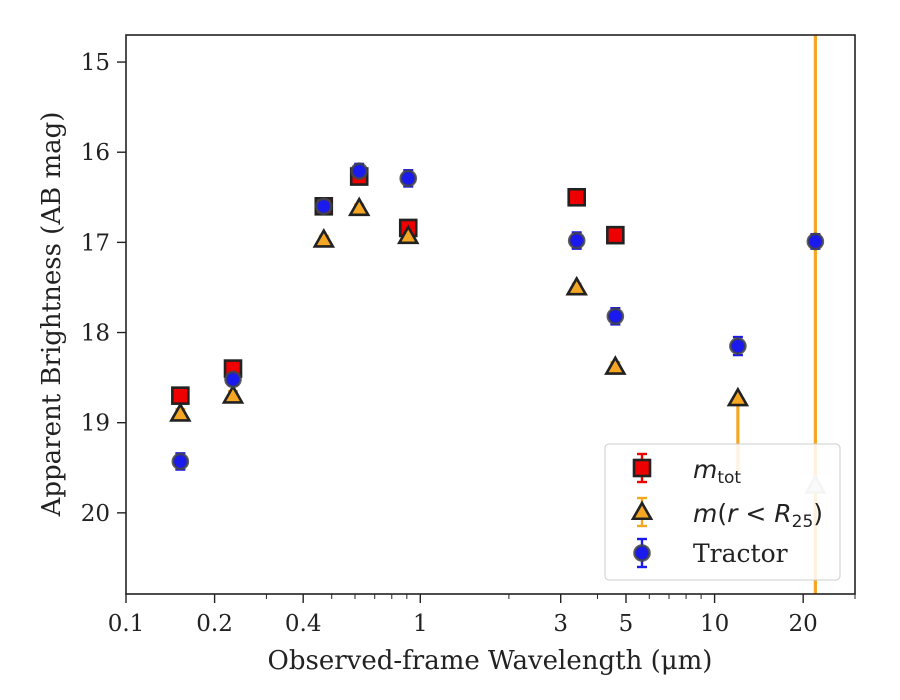 The height and width of the screenshot is (700, 900). I want to click on x-tick-label-1: 0.2, so click(214, 624).